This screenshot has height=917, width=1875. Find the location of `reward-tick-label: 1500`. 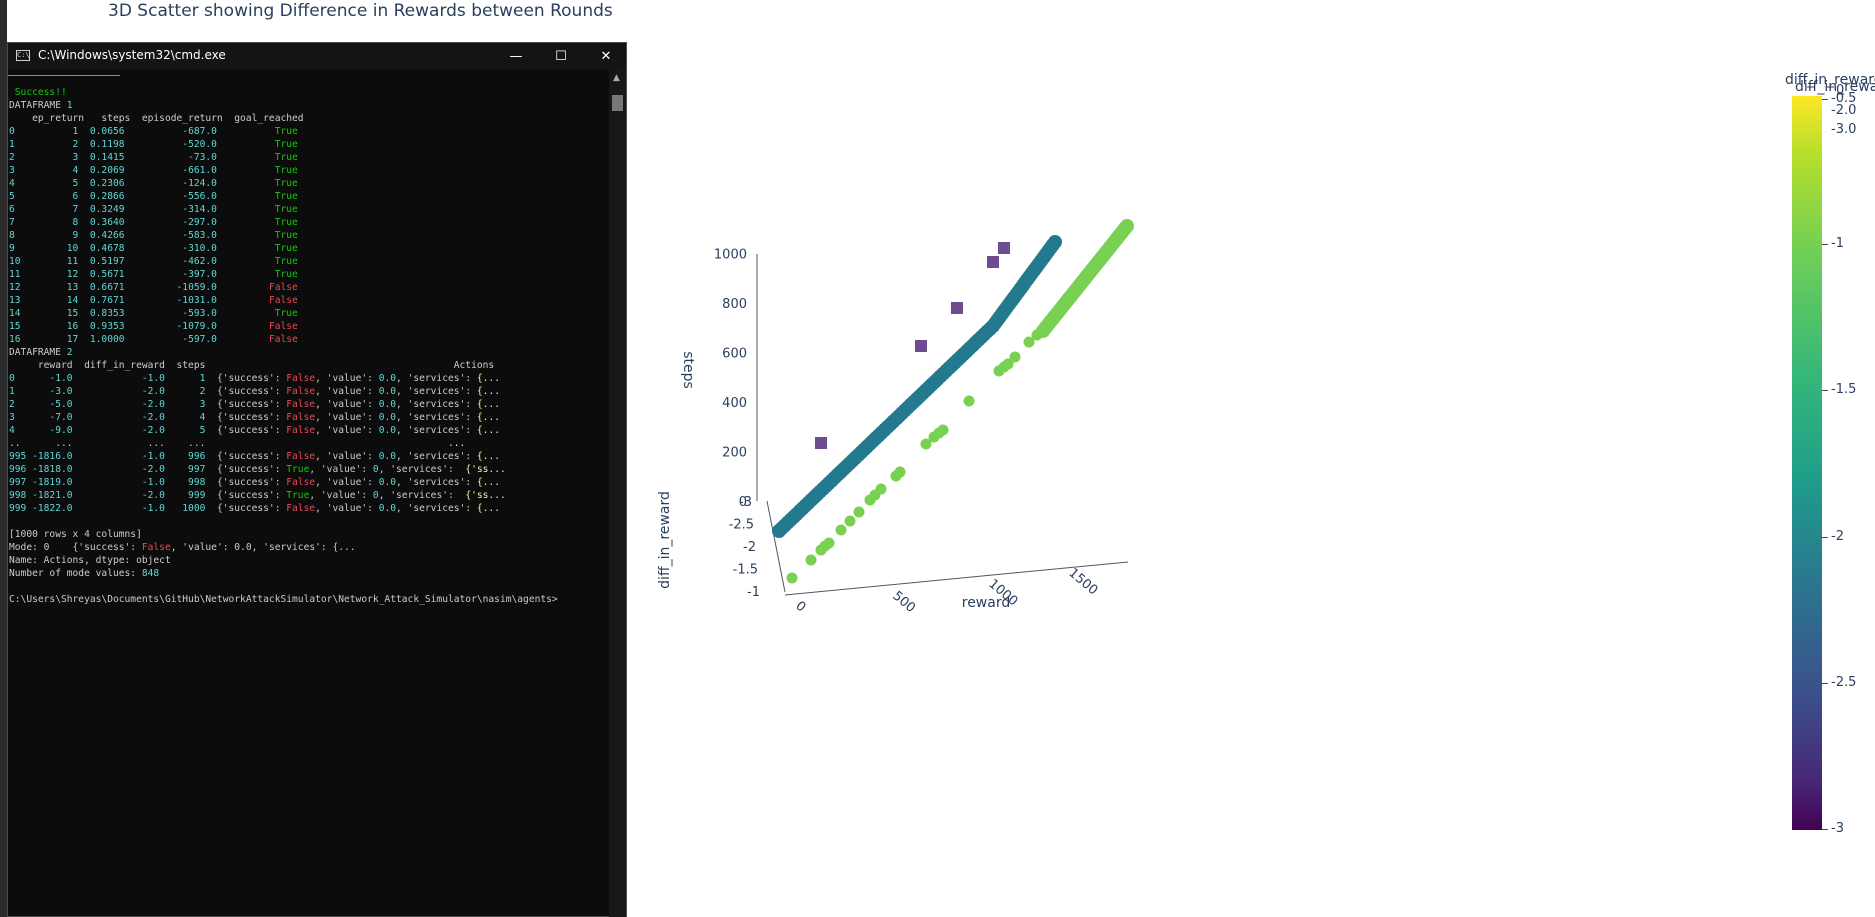

reward-tick-label: 1500 is located at coordinates (1082, 582).